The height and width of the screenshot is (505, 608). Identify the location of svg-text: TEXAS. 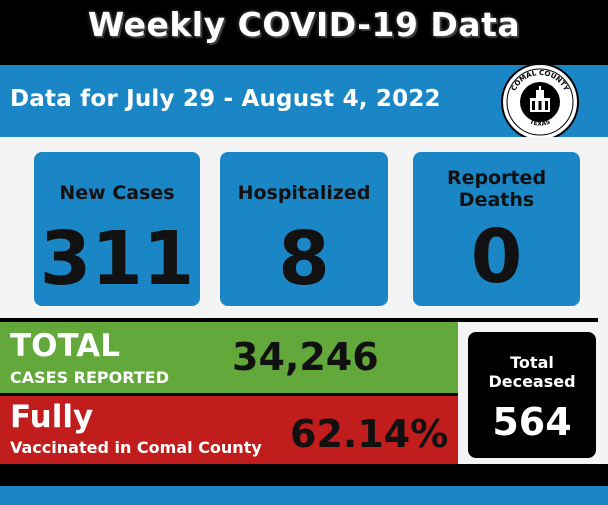
(540, 123).